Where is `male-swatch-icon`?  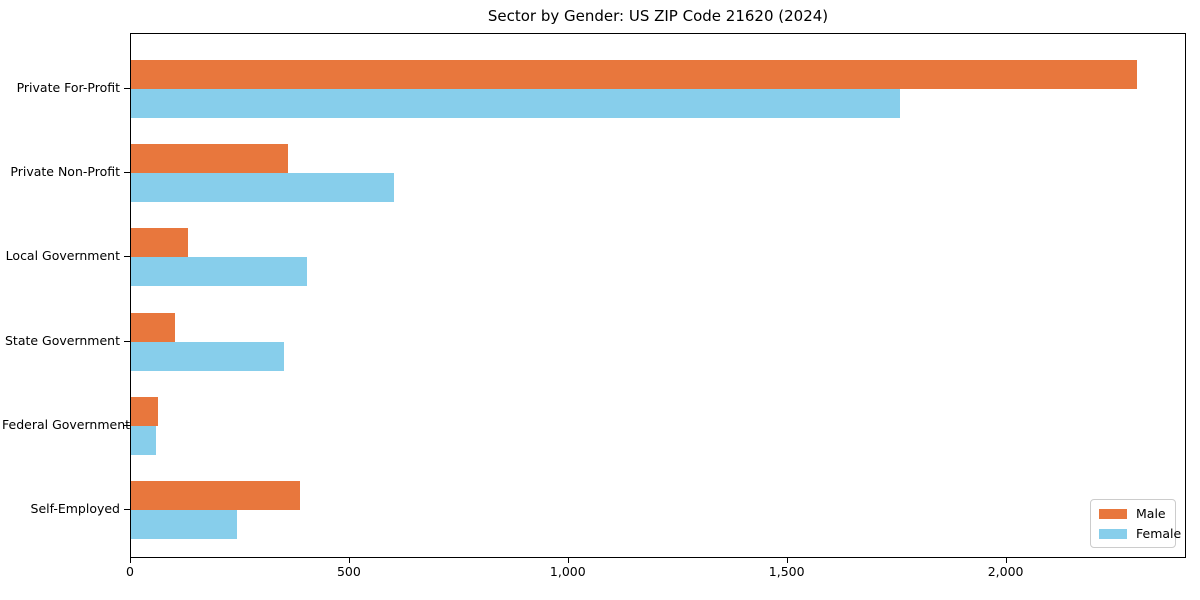
male-swatch-icon is located at coordinates (1113, 513).